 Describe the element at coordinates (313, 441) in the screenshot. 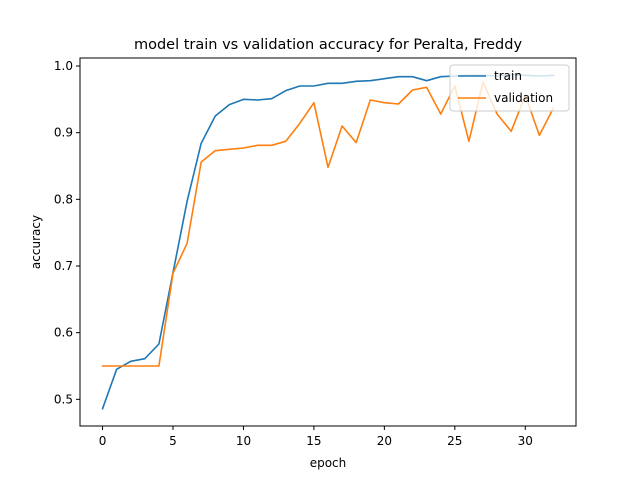

I see `x-tick-label: 15` at that location.